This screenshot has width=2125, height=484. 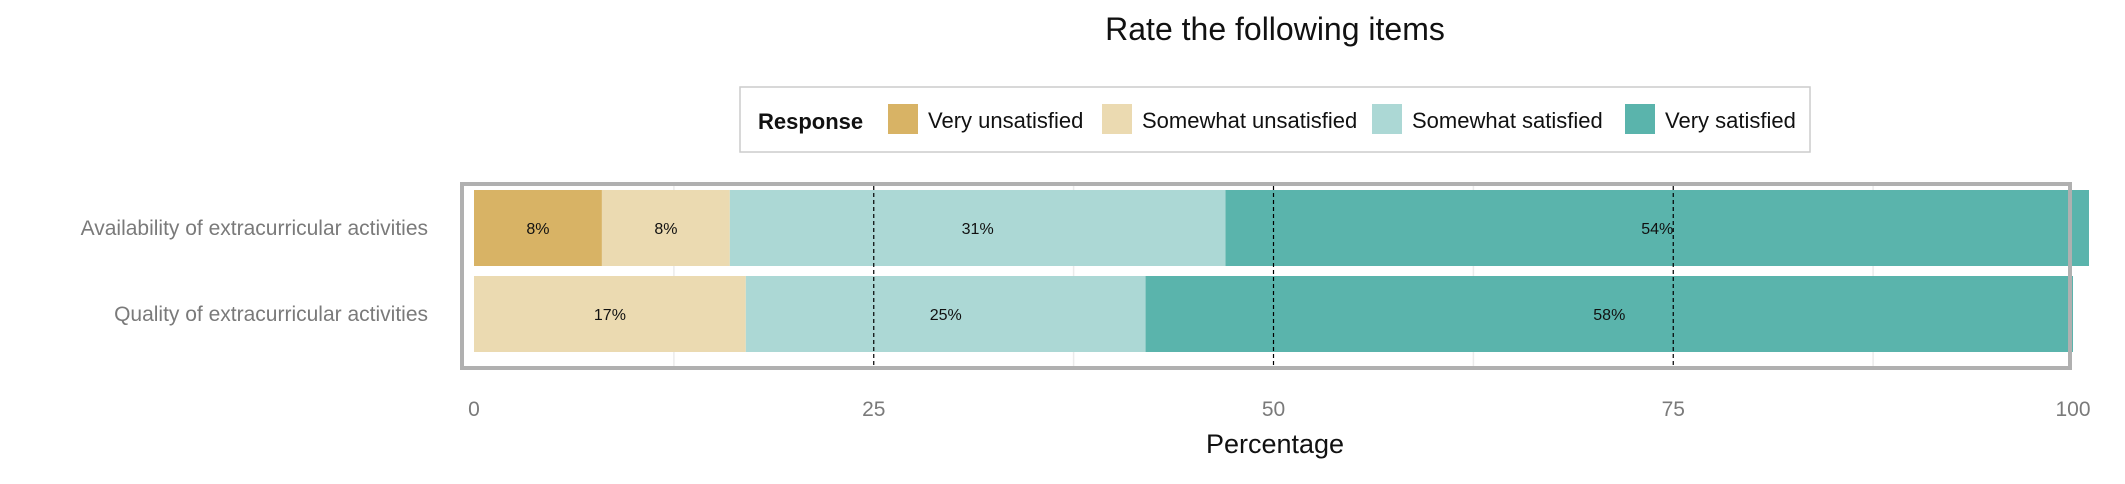 I want to click on data-label: 58%, so click(x=1609, y=315).